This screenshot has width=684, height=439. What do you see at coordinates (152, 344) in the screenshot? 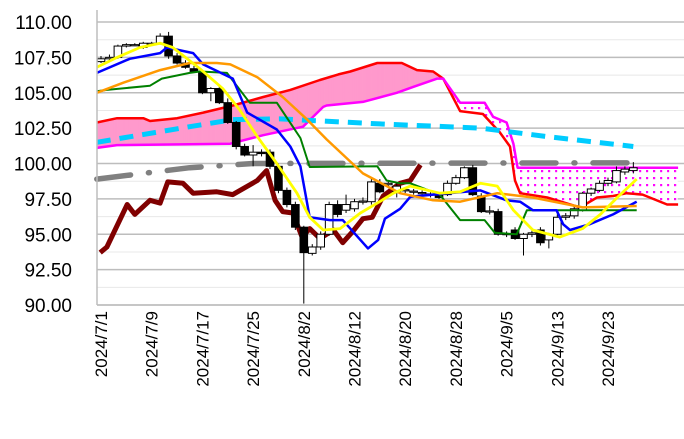
I see `x-tick-label: 2024/7/9` at bounding box center [152, 344].